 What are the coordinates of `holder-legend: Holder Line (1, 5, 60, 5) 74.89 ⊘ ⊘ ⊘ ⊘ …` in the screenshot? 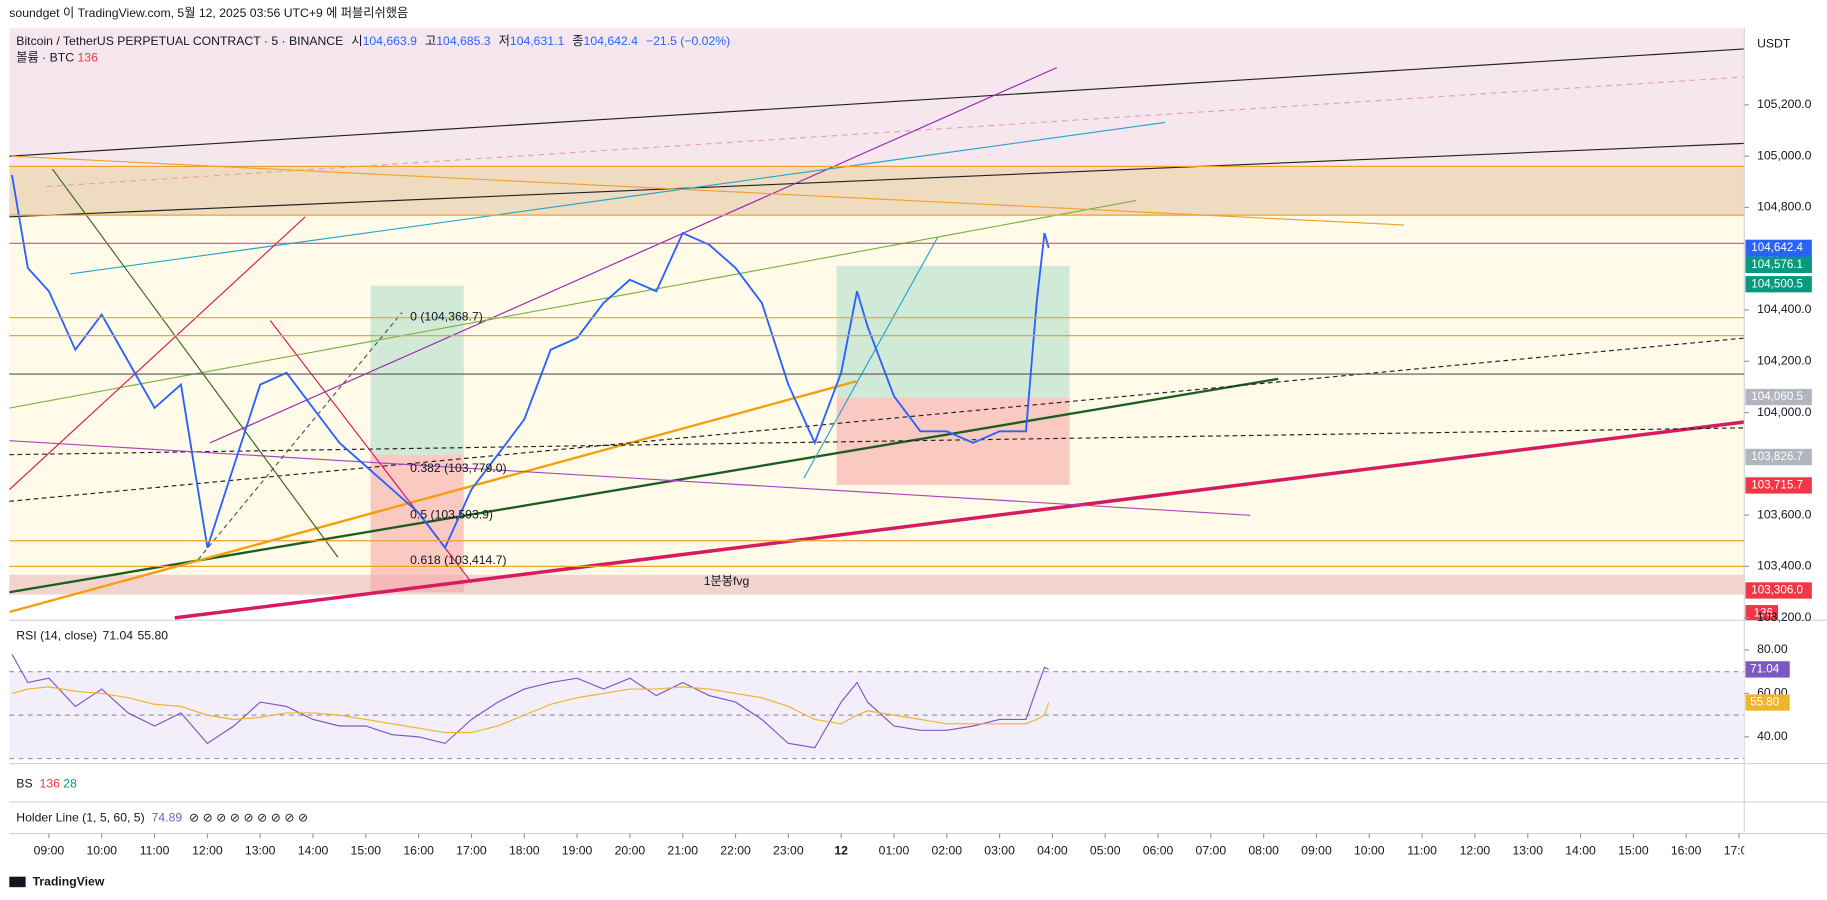 It's located at (162, 818).